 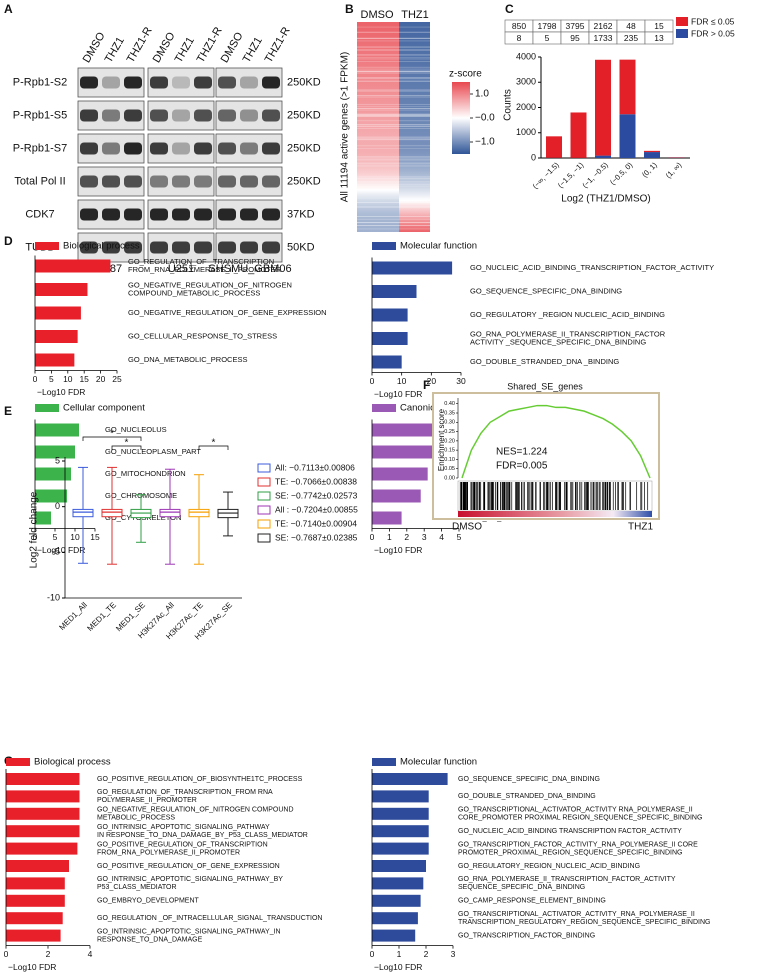 I want to click on blot-row-label: P-Rpb1-S7, so click(x=40, y=148).